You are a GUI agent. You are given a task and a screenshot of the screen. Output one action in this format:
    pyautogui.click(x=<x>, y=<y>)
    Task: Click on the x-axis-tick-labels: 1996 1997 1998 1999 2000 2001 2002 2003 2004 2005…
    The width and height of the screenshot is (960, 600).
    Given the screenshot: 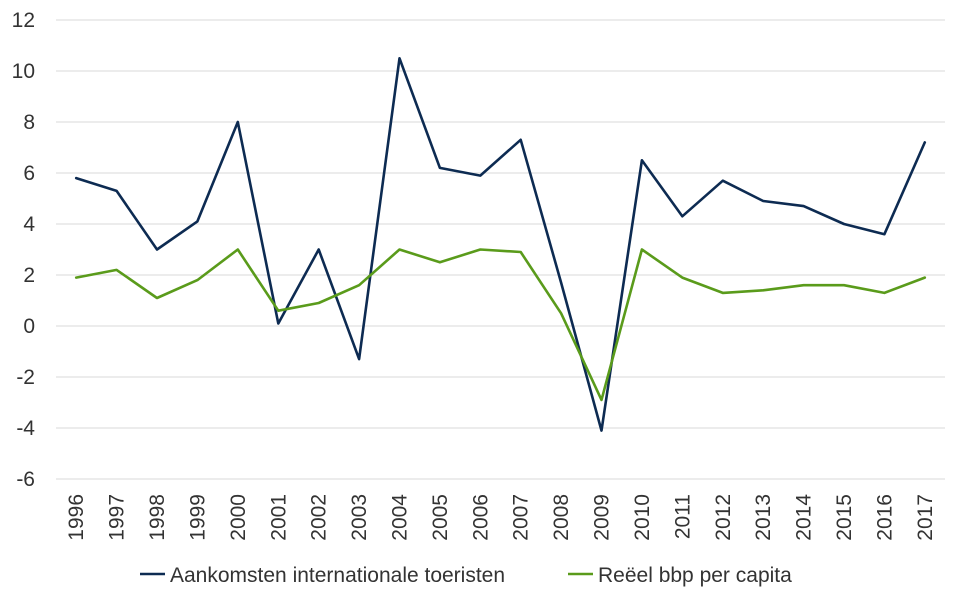 What is the action you would take?
    pyautogui.click(x=501, y=517)
    